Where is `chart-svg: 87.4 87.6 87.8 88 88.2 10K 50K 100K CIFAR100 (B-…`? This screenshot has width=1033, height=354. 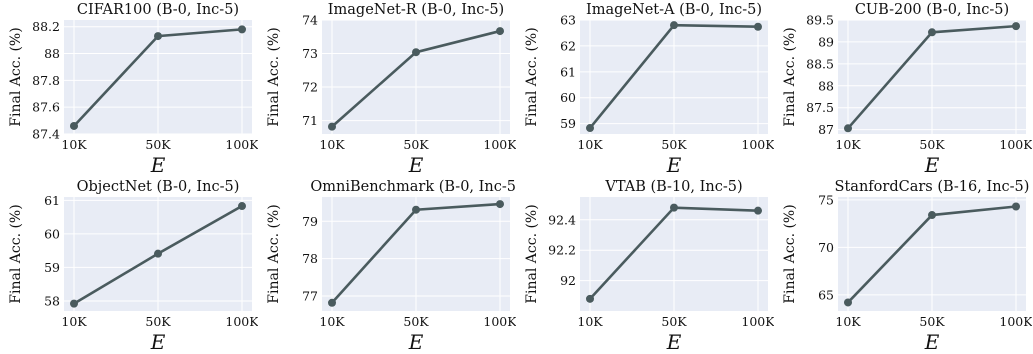 chart-svg: 87.4 87.6 87.8 88 88.2 10K 50K 100K CIFAR100 (B-… is located at coordinates (133, 89).